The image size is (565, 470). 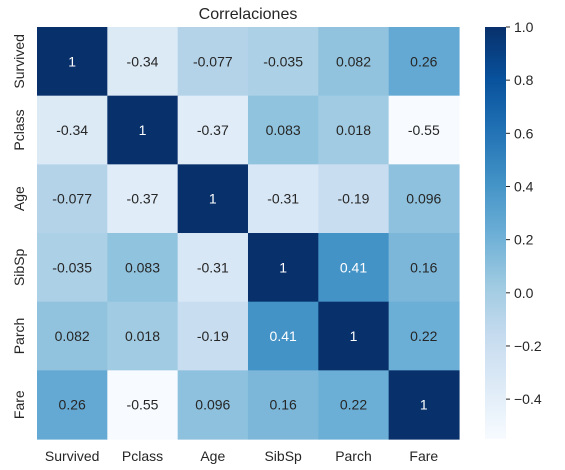 I want to click on x-tick-label: Parch, so click(x=353, y=456).